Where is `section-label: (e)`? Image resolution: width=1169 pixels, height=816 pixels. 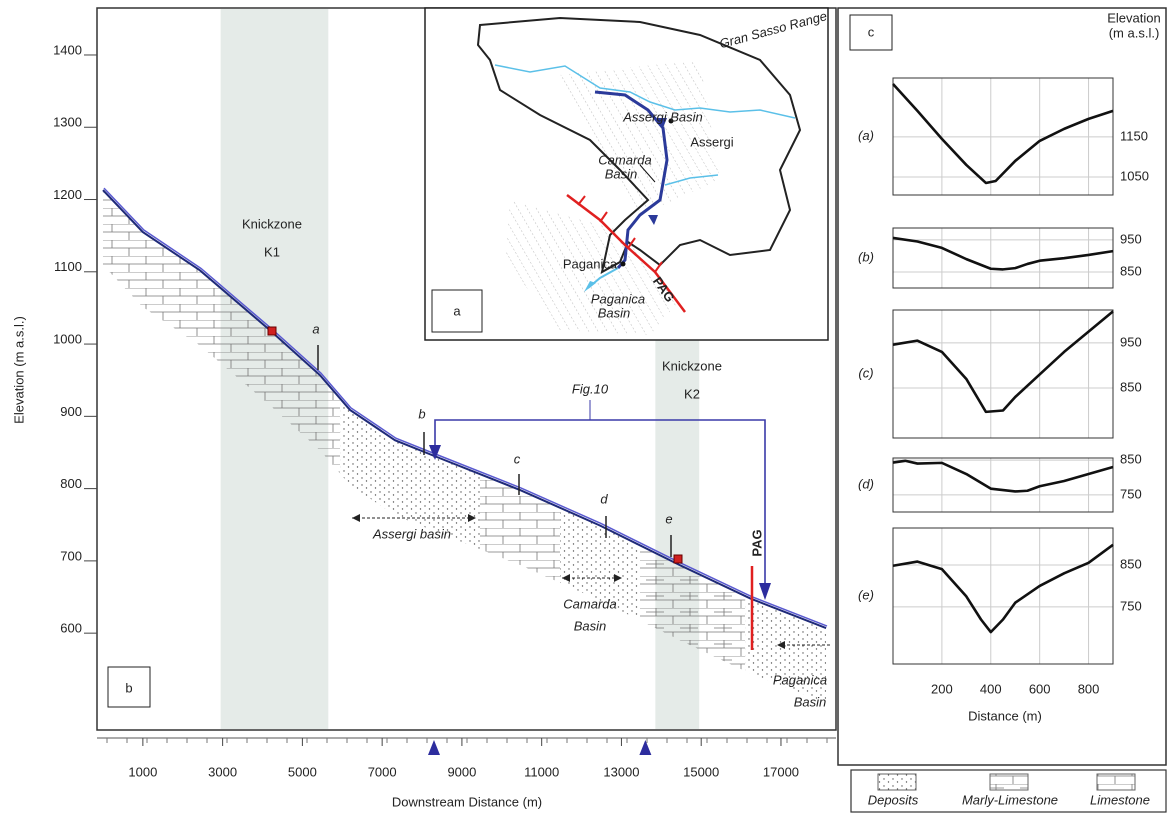
section-label: (e) is located at coordinates (866, 594).